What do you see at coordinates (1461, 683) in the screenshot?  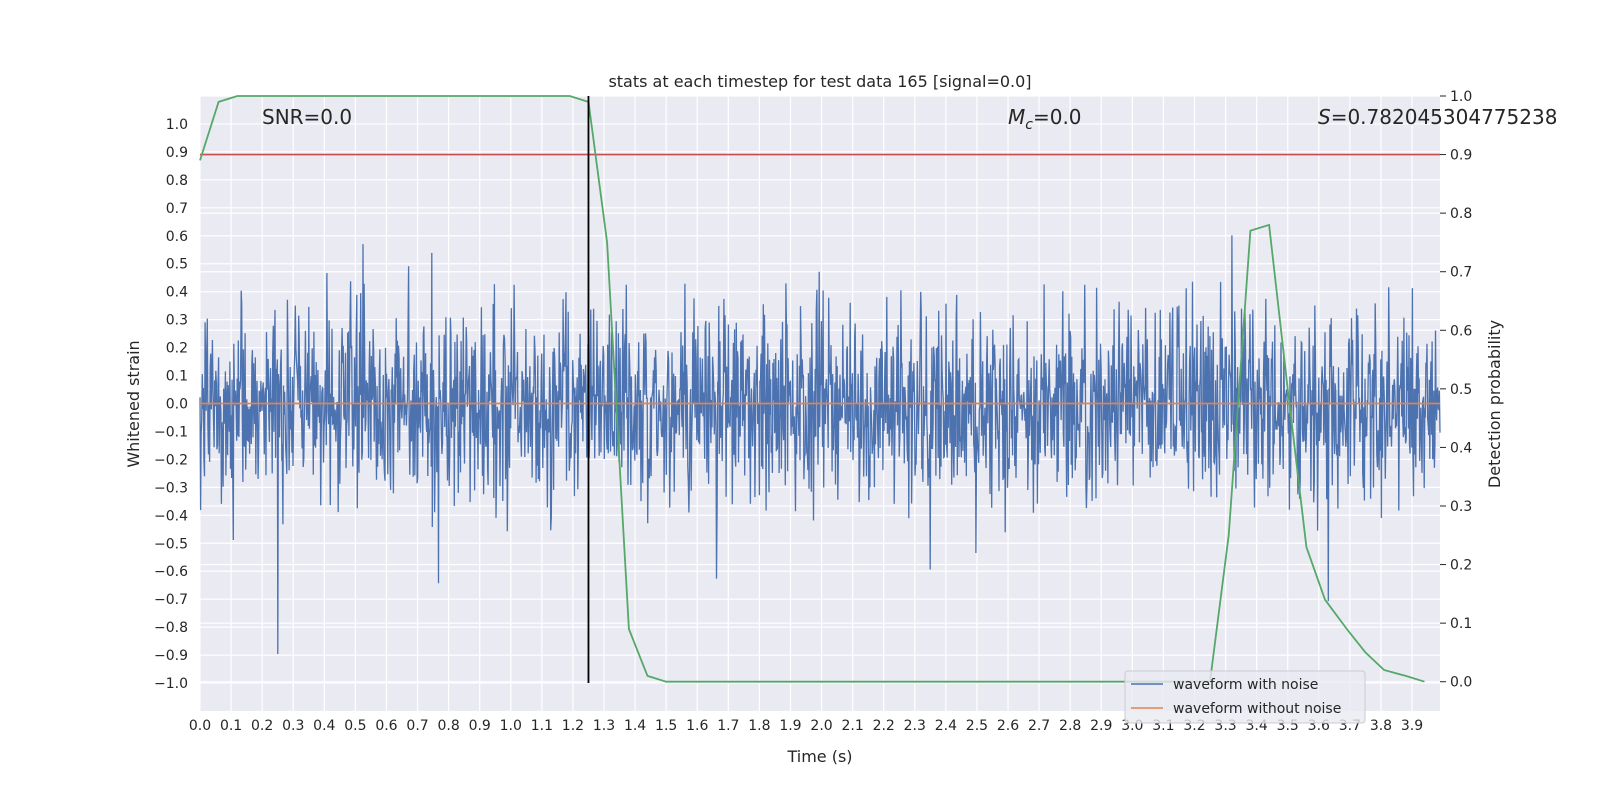 I see `y-right-tick-label: 0.0` at bounding box center [1461, 683].